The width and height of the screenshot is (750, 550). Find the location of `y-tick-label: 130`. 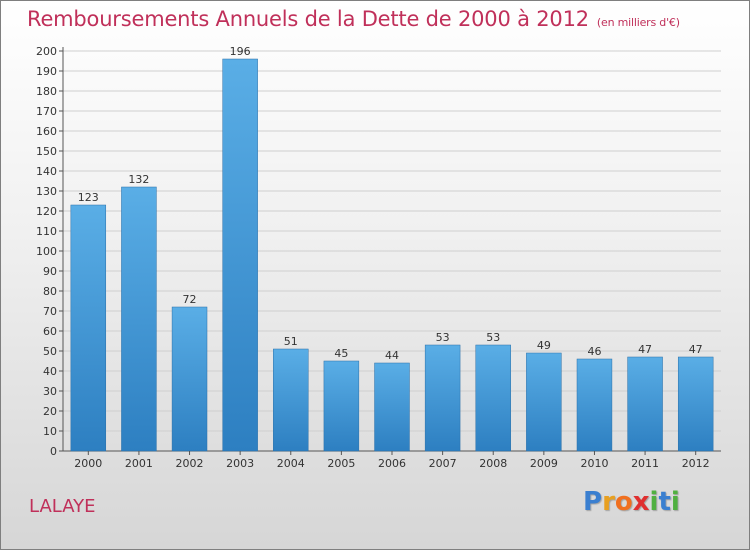

y-tick-label: 130 is located at coordinates (46, 191).